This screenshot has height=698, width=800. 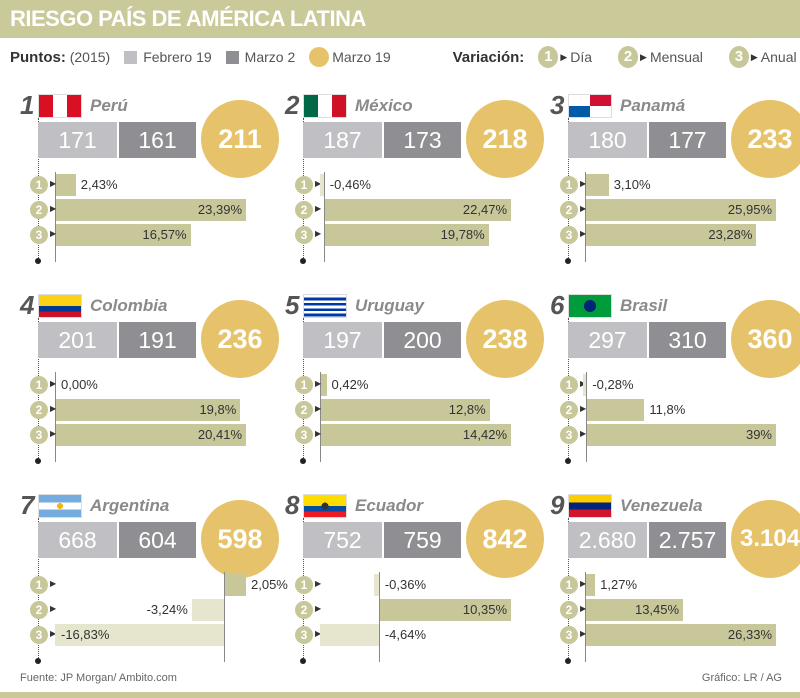 I want to click on variation-label: 25,95%, so click(x=749, y=209).